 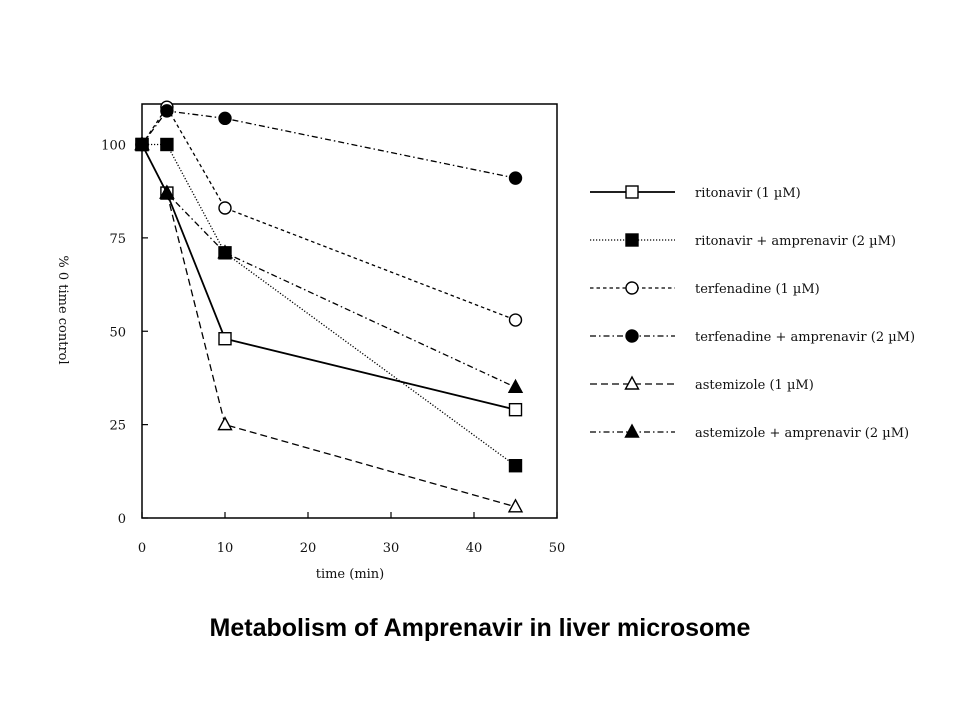 What do you see at coordinates (757, 289) in the screenshot?
I see `legend-label: terfenadine (1 µM)` at bounding box center [757, 289].